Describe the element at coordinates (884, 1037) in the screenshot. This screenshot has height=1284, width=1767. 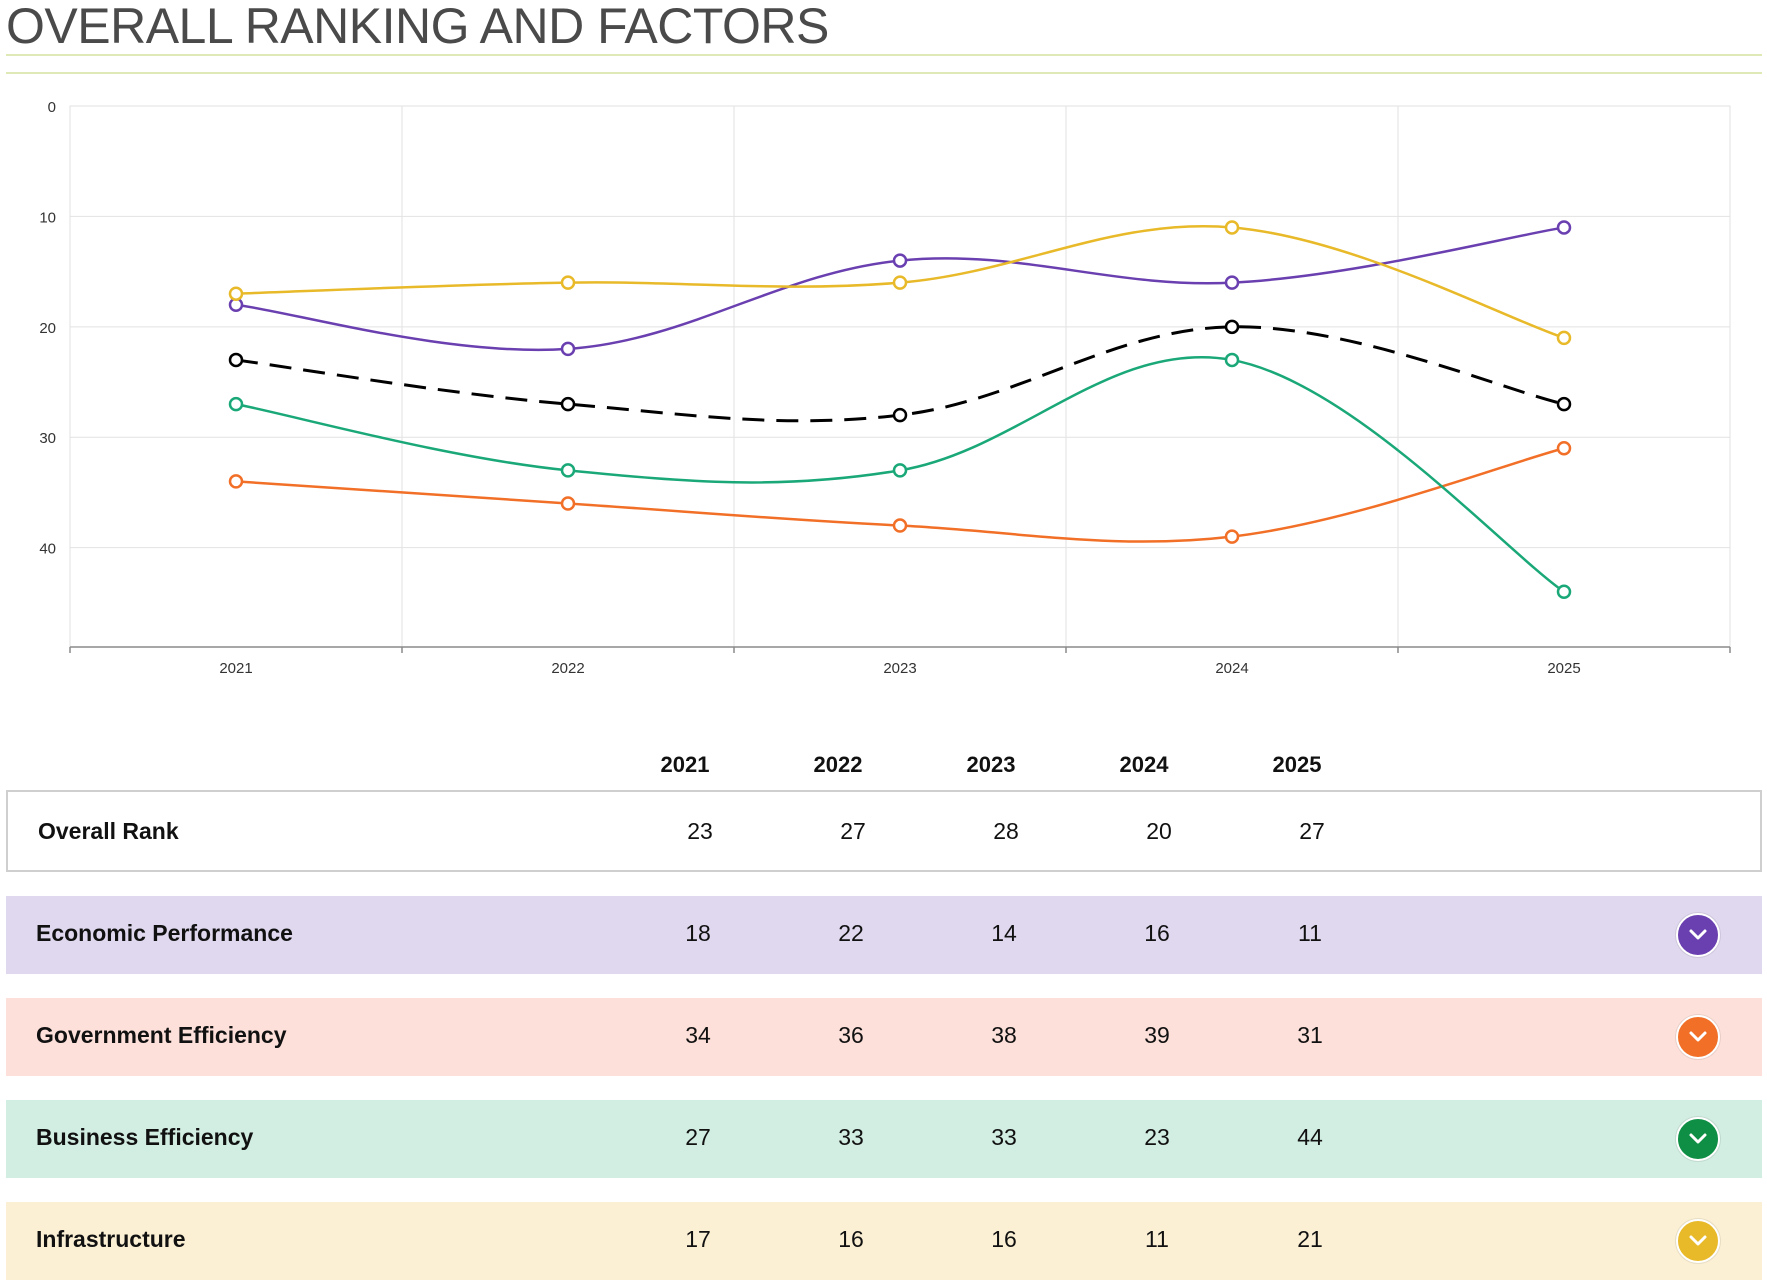
I see `factor-row-government-efficiency: Government Efficiency 34 36 38 39 31` at that location.